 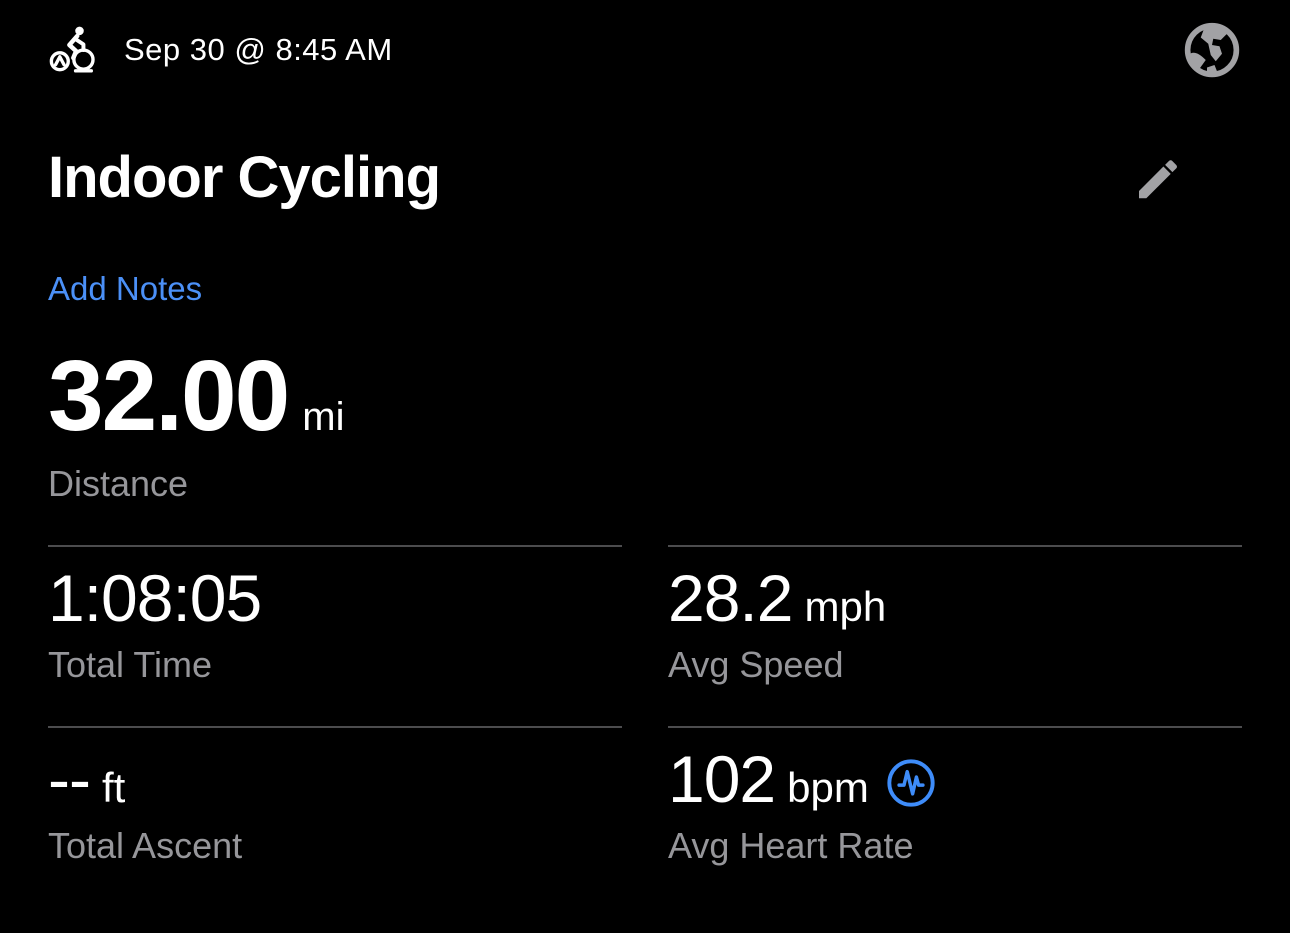 What do you see at coordinates (845, 607) in the screenshot?
I see `avg-speed-unit: mph` at bounding box center [845, 607].